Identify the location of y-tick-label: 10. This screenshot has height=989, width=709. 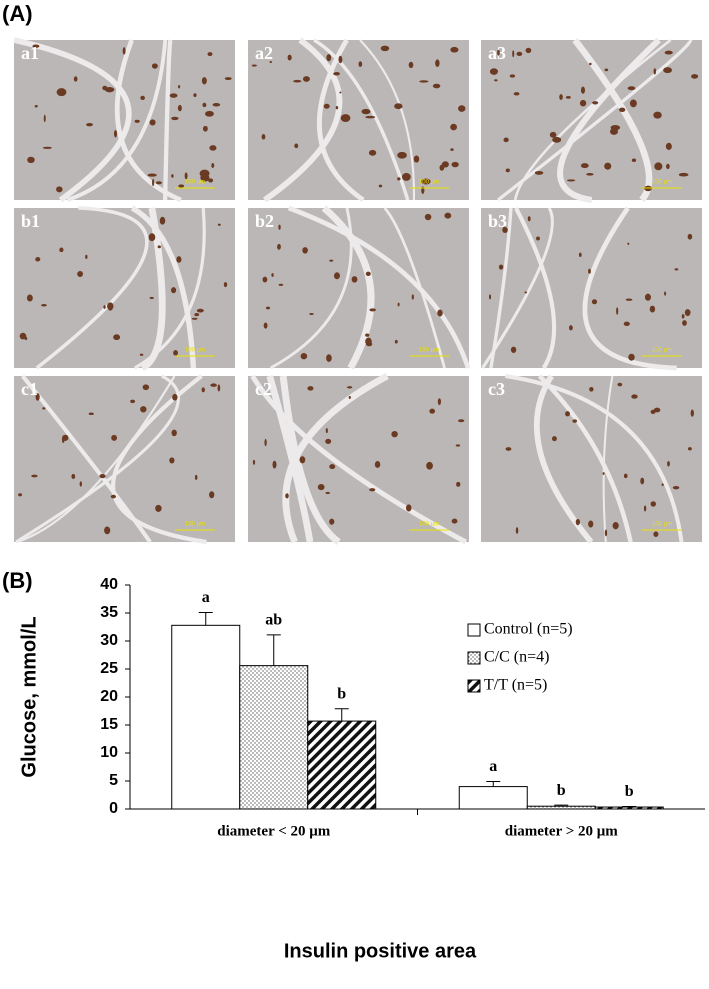
(109, 752).